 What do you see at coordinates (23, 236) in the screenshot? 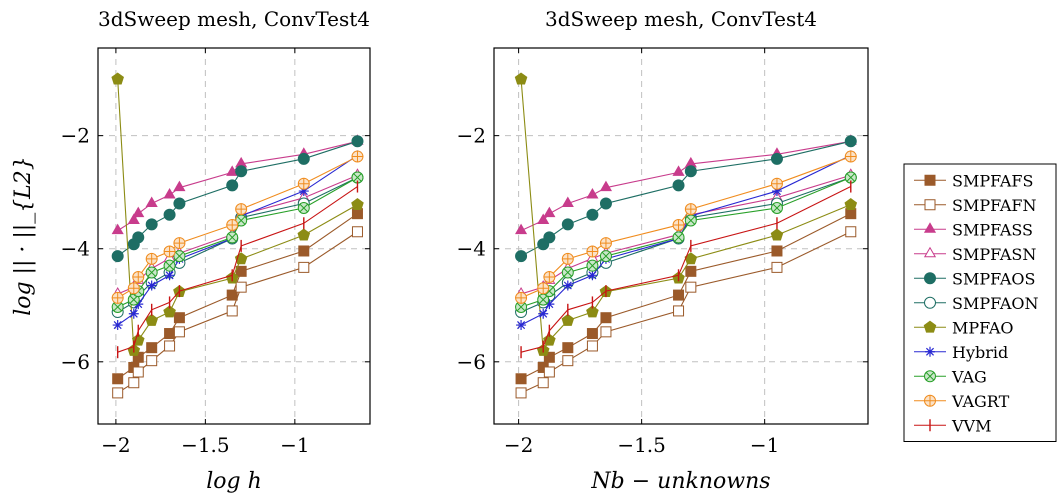
I see `y-axis-label: log || · ||_{L2}` at bounding box center [23, 236].